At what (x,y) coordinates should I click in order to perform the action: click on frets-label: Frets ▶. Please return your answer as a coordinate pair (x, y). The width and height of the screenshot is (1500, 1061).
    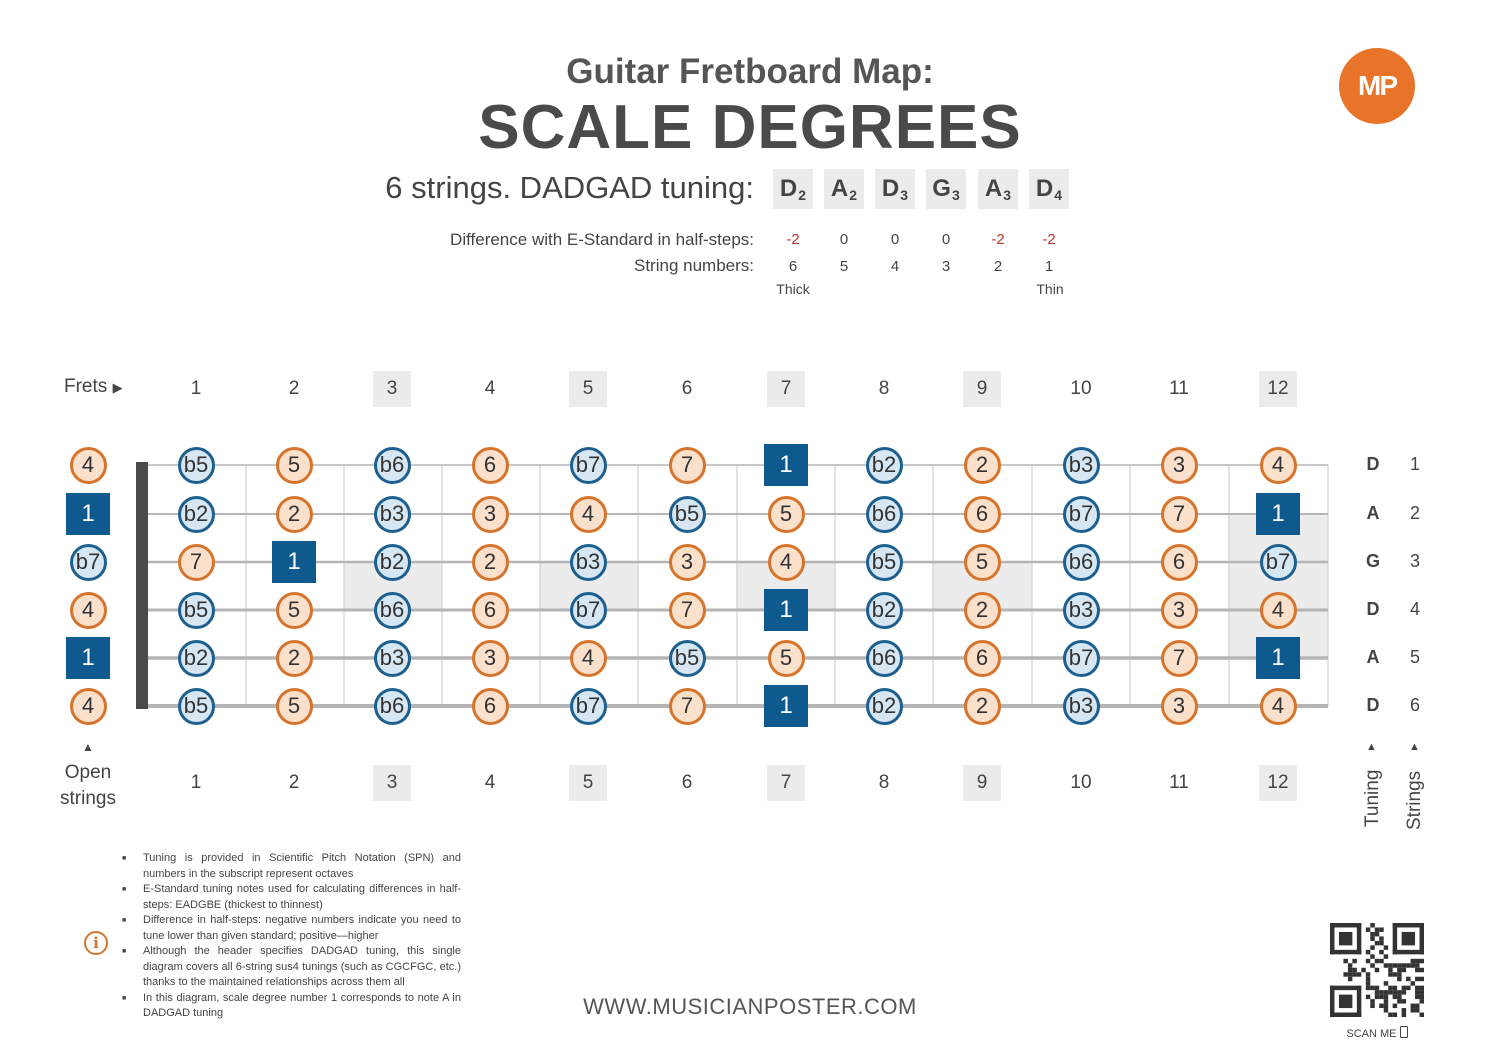
    Looking at the image, I should click on (93, 386).